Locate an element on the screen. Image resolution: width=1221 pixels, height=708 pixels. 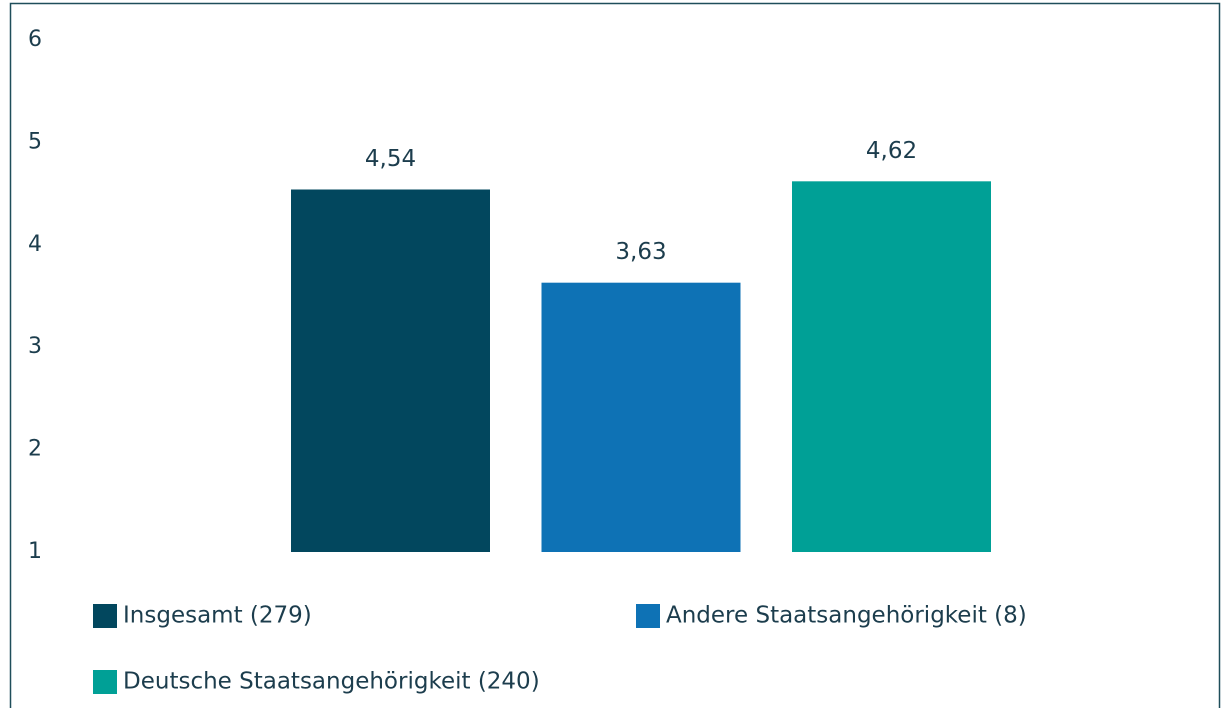
value-label: 4,62 is located at coordinates (891, 151).